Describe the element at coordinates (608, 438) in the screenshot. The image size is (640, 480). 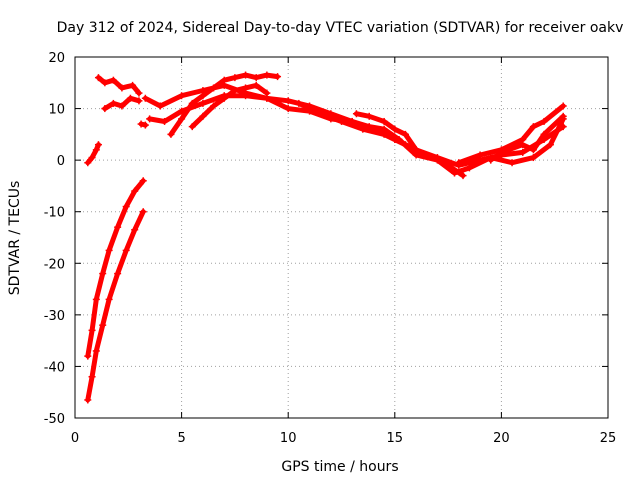
I see `x-tick-label: 25` at that location.